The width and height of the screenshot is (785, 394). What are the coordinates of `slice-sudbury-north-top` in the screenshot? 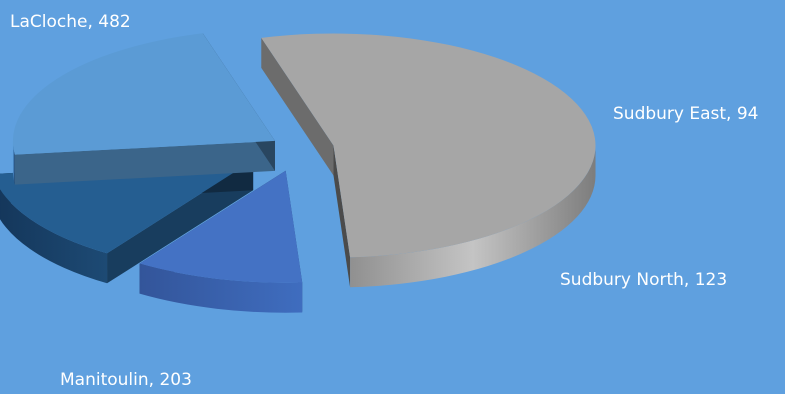 It's located at (127, 207).